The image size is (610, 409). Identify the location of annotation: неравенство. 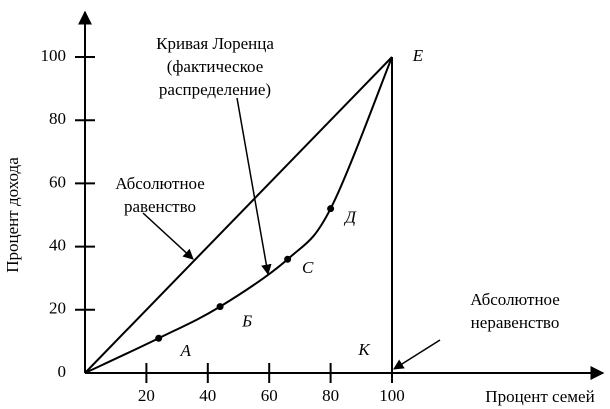
(515, 322).